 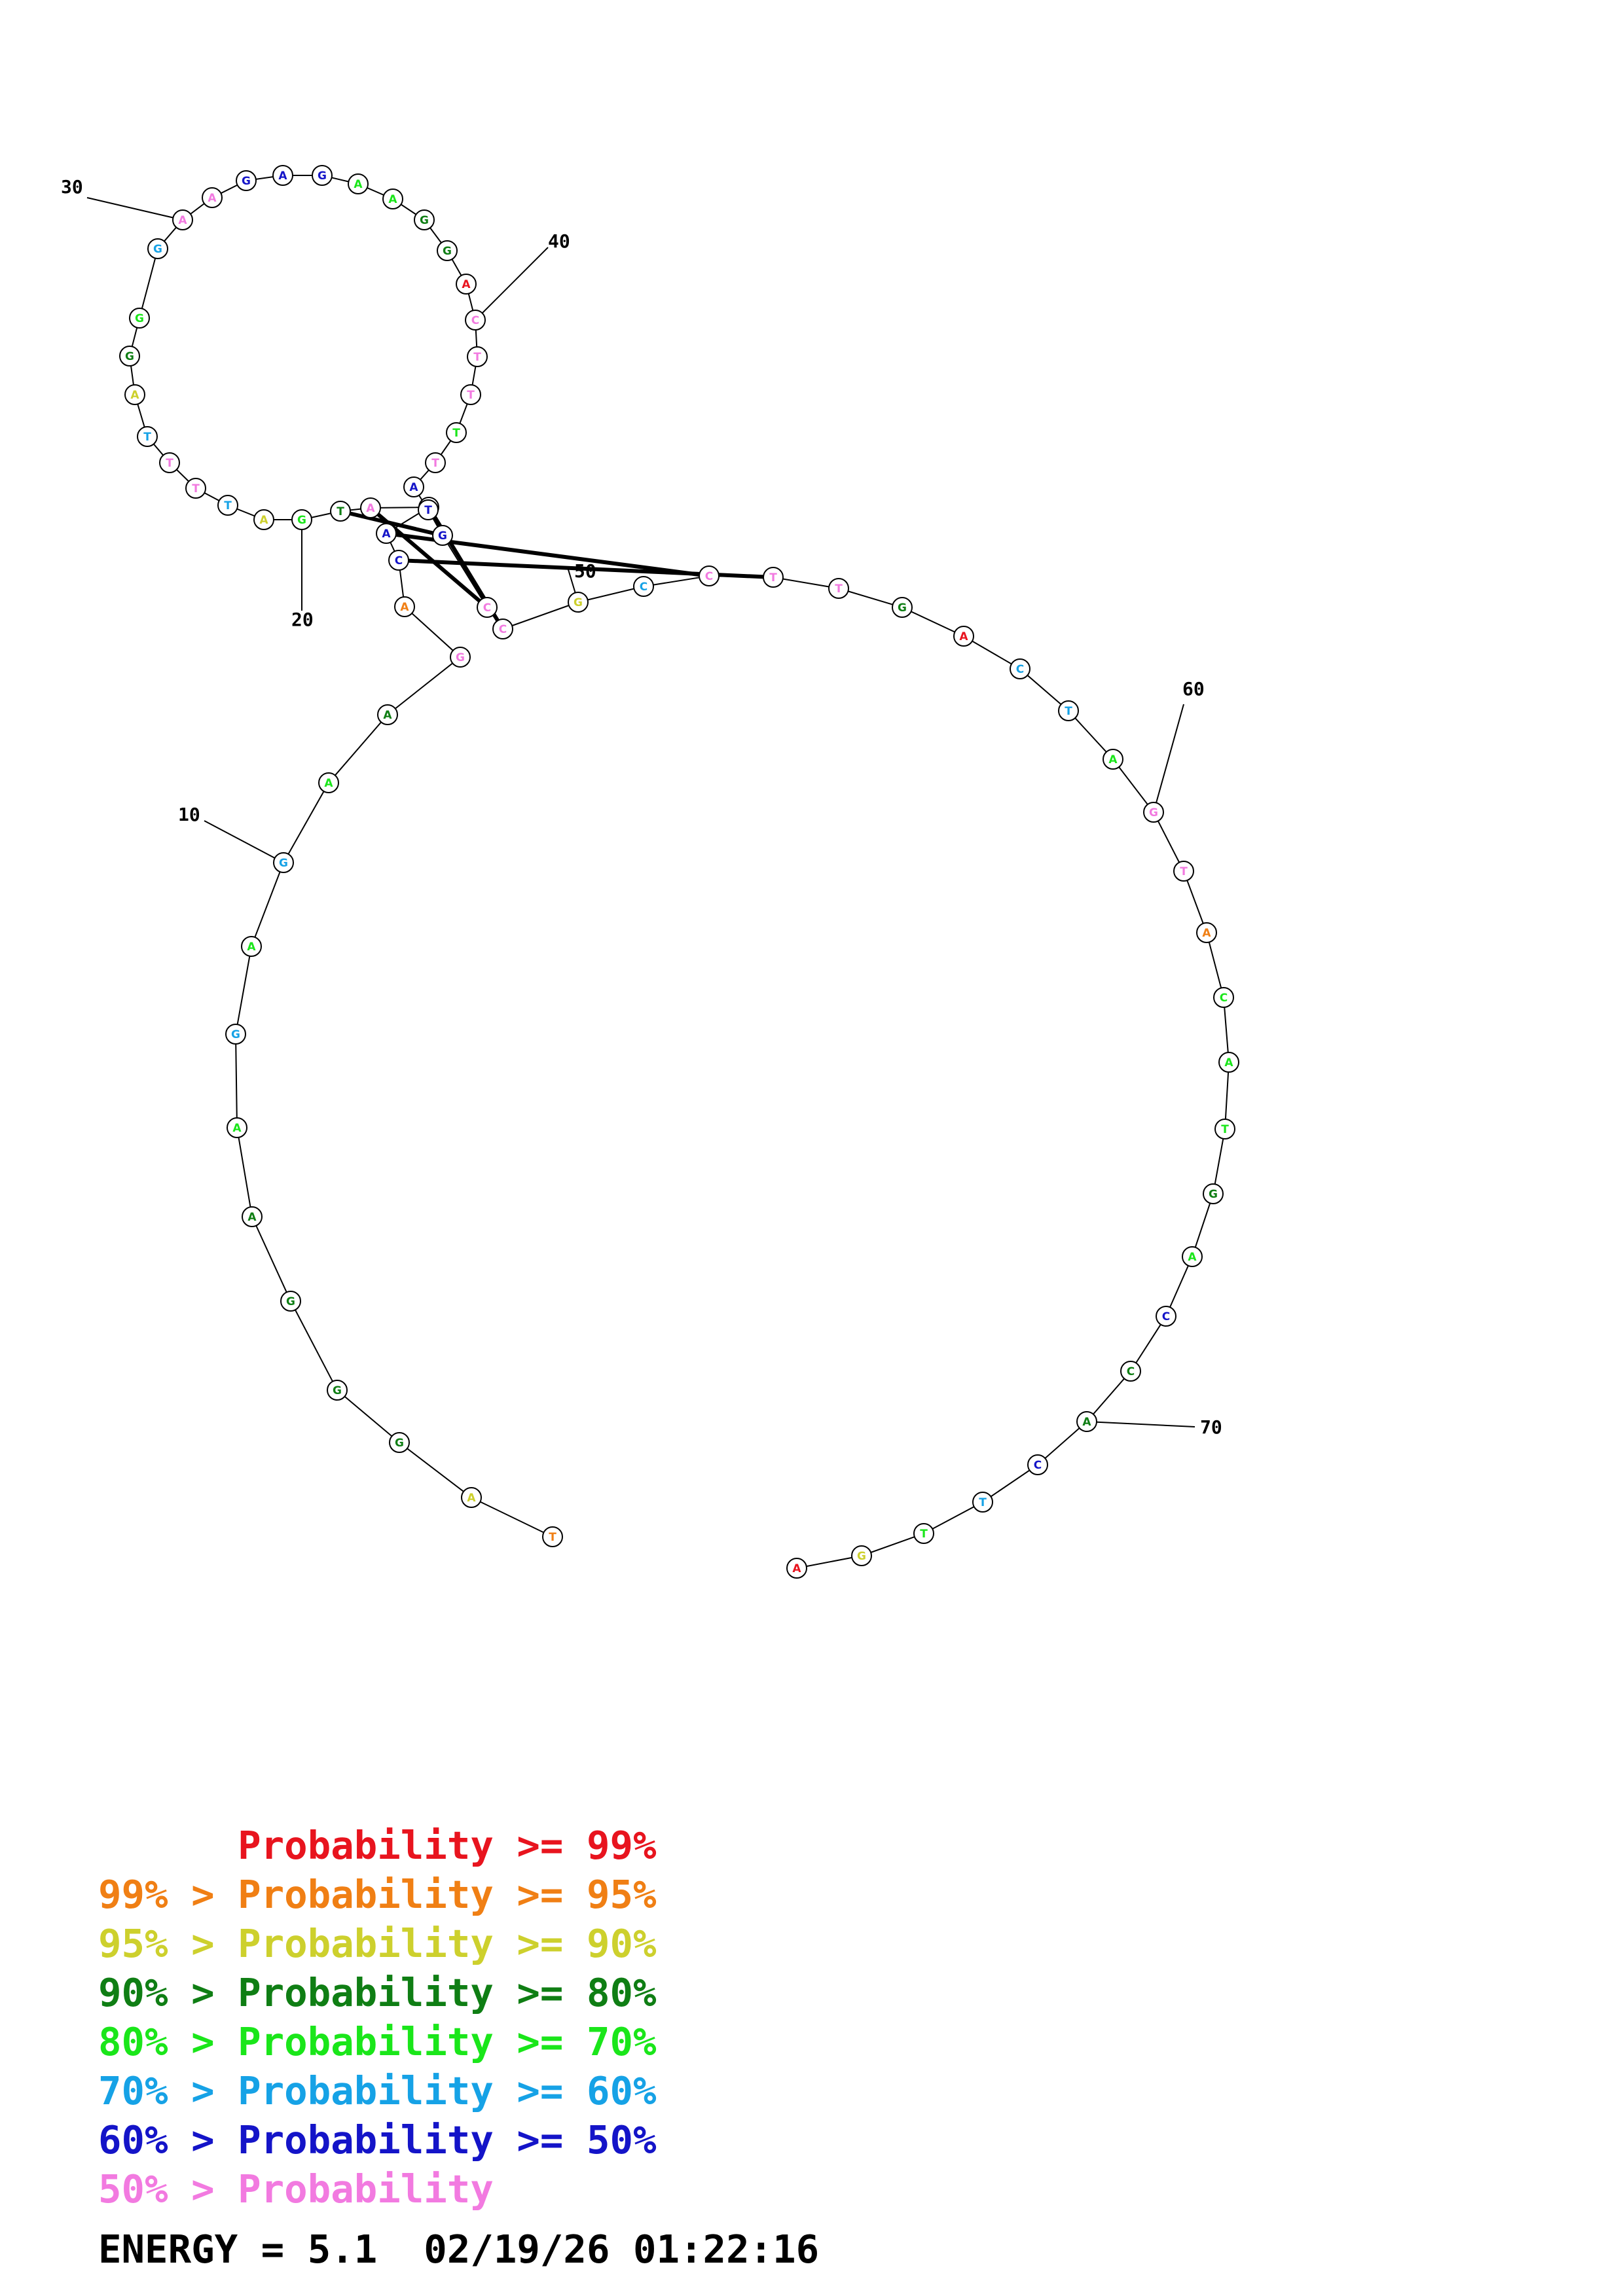 What do you see at coordinates (585, 571) in the screenshot?
I see `position-label: 50` at bounding box center [585, 571].